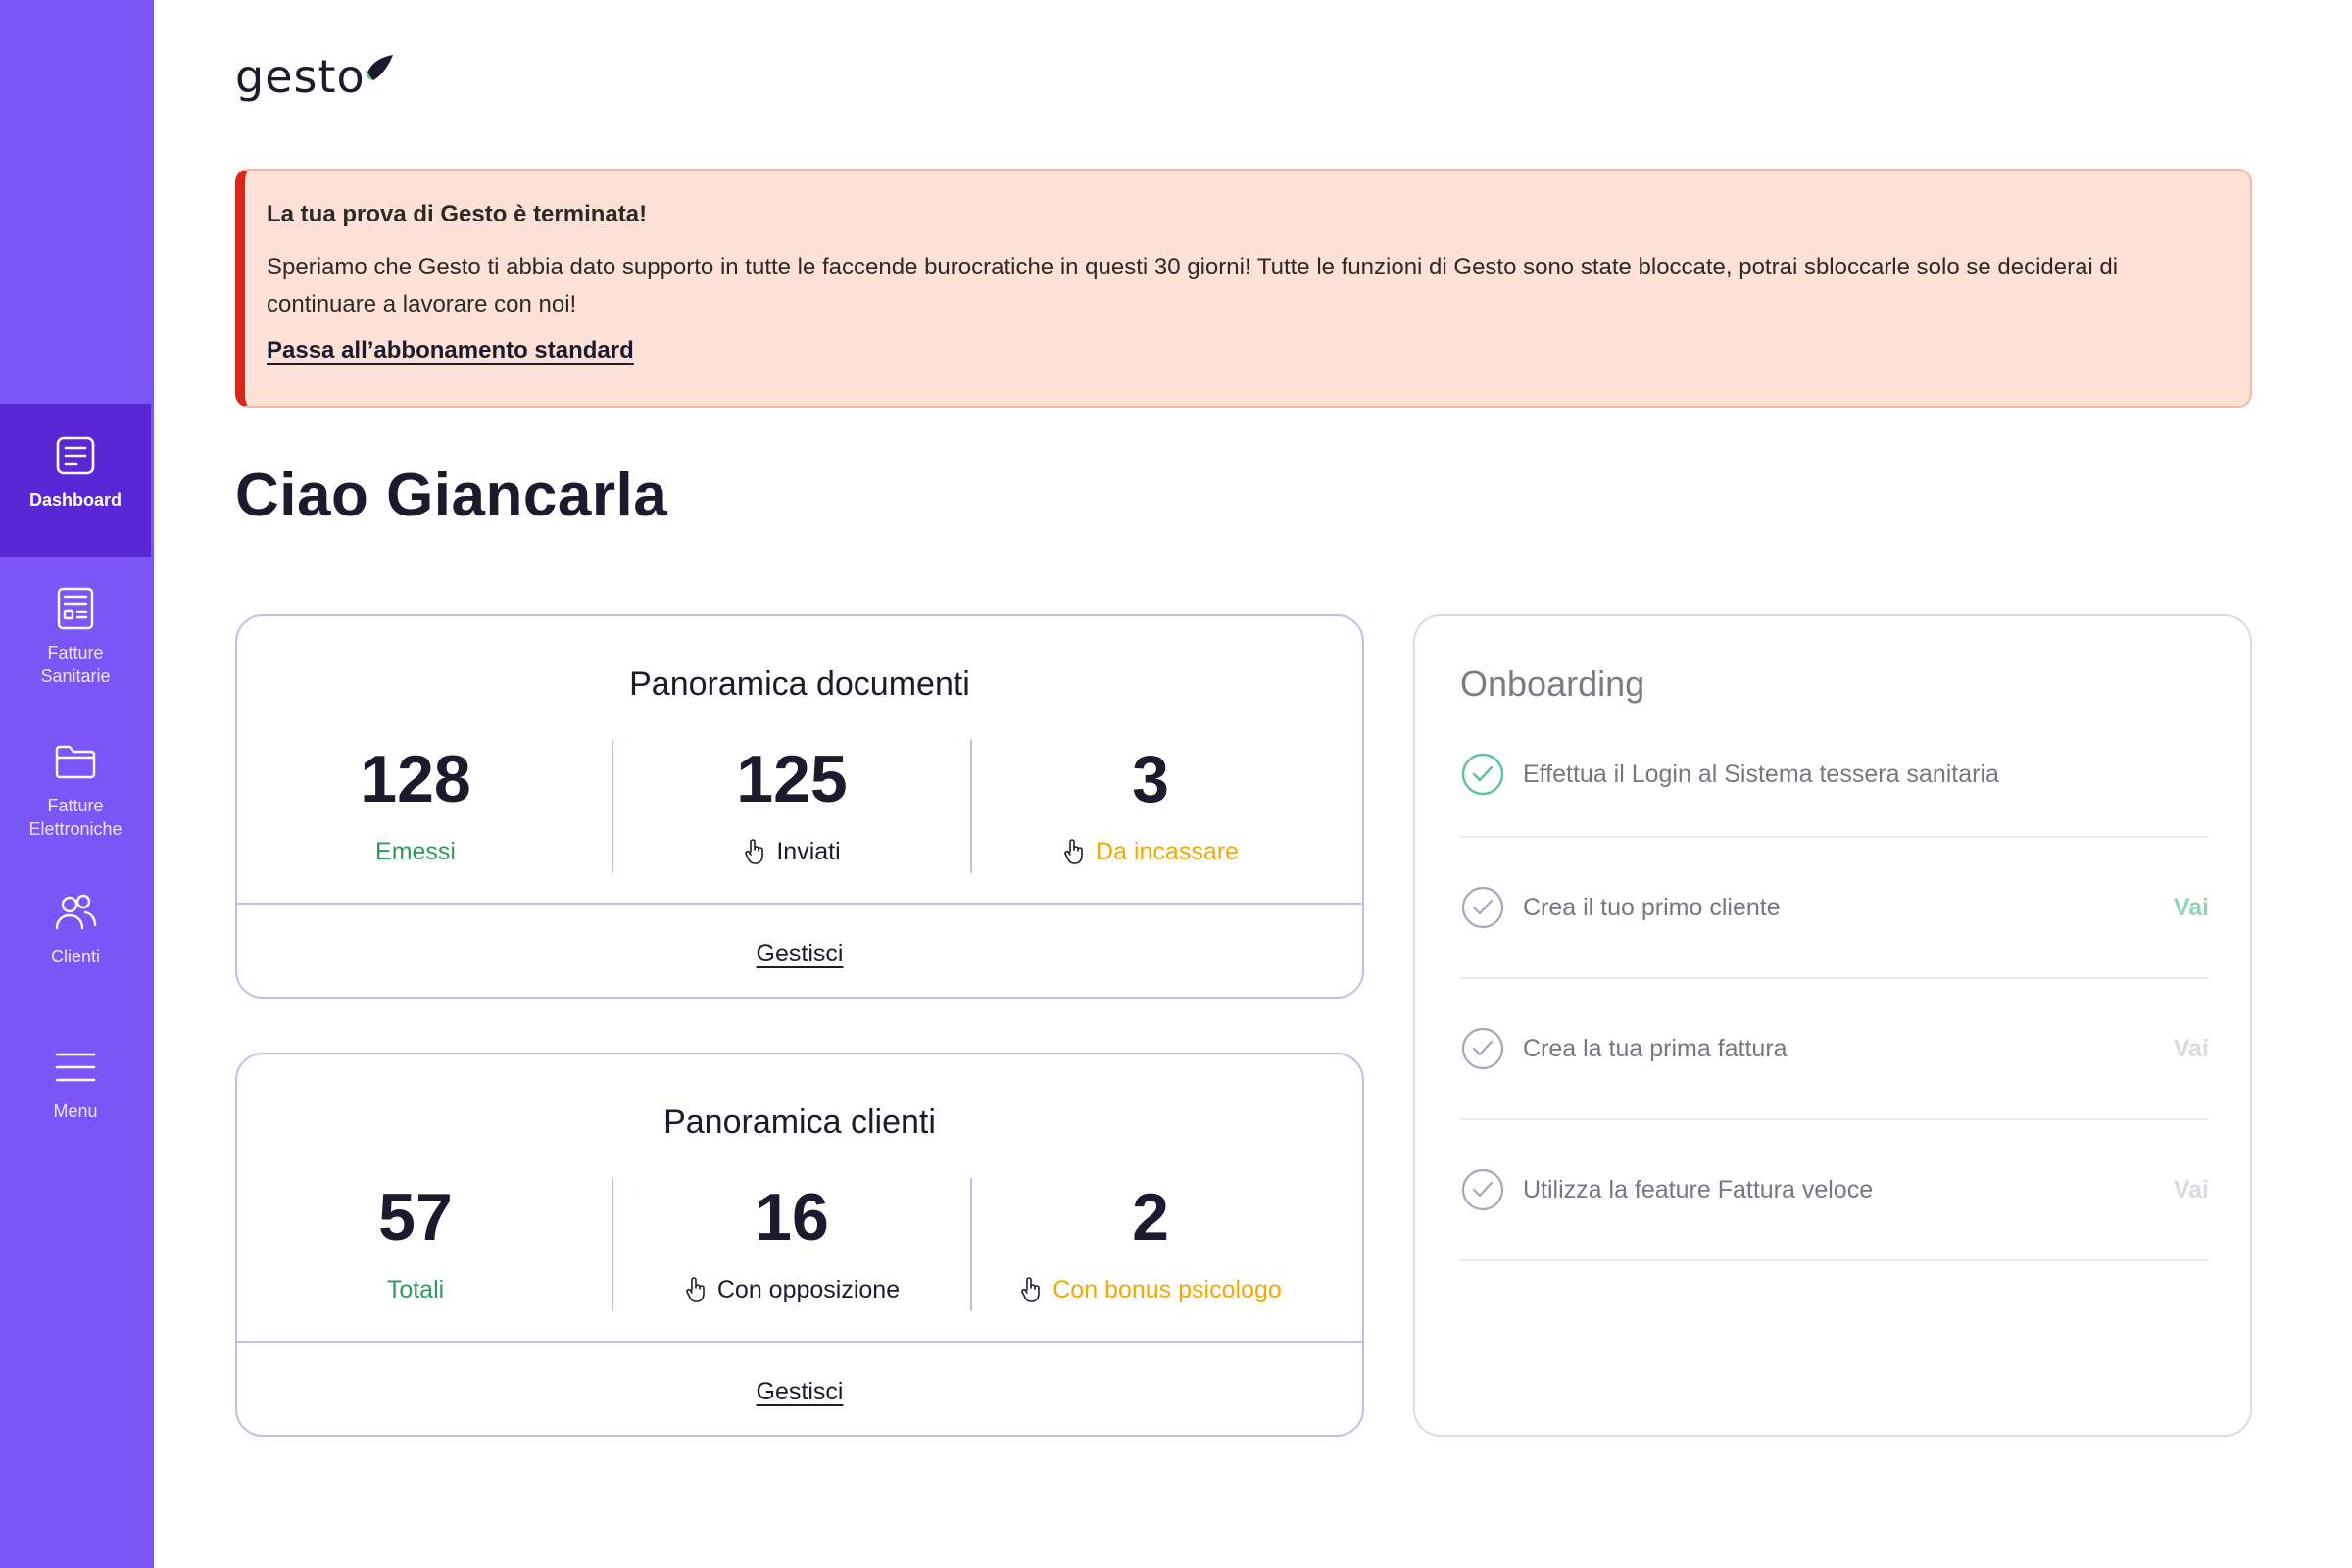  I want to click on sidebar-item-fatture-elettroniche: Fatture Elettroniche, so click(75, 790).